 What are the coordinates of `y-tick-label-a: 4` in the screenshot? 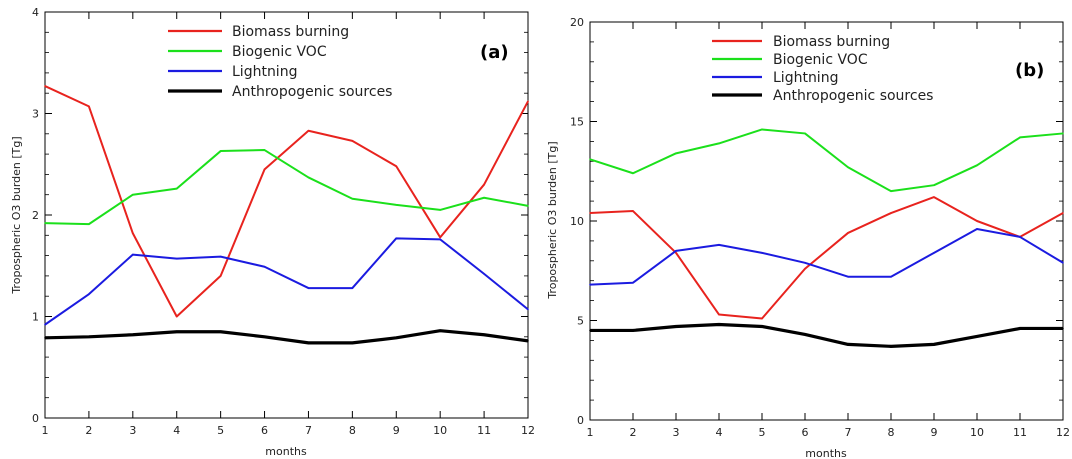 It's located at (35, 12).